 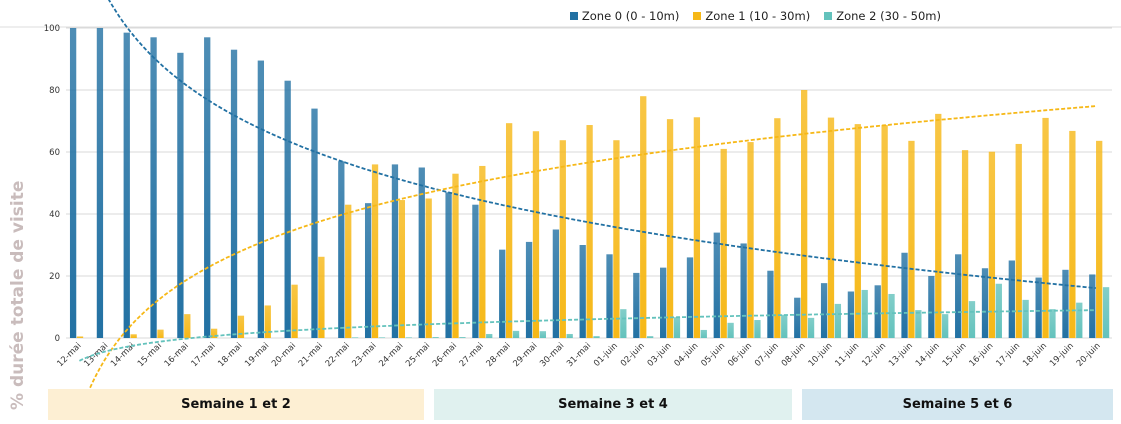 I want to click on legend-item-zone1: Zone 1 (10 - 30m), so click(x=751, y=16).